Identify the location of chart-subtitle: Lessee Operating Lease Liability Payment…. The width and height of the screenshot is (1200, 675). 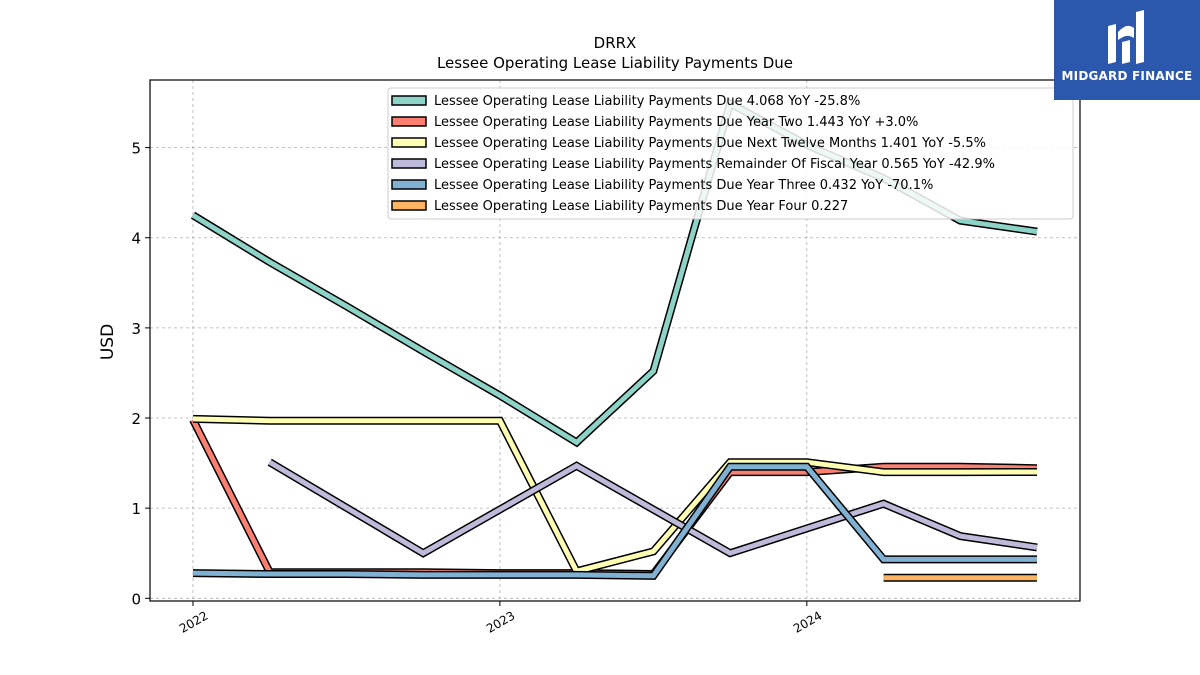
(615, 63).